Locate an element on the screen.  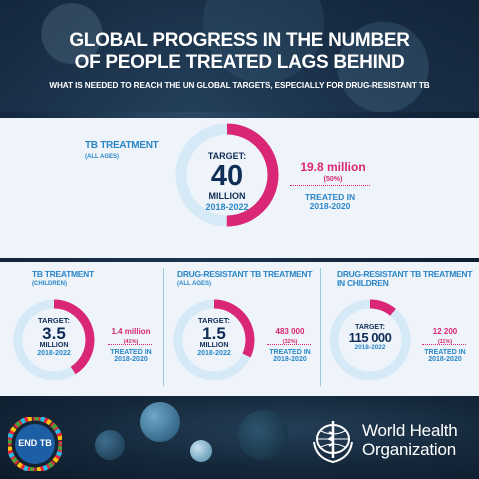
dr-tb-children-label: DRUG-RESISTANT TB TREATMENT IN CHILDREN is located at coordinates (404, 279).